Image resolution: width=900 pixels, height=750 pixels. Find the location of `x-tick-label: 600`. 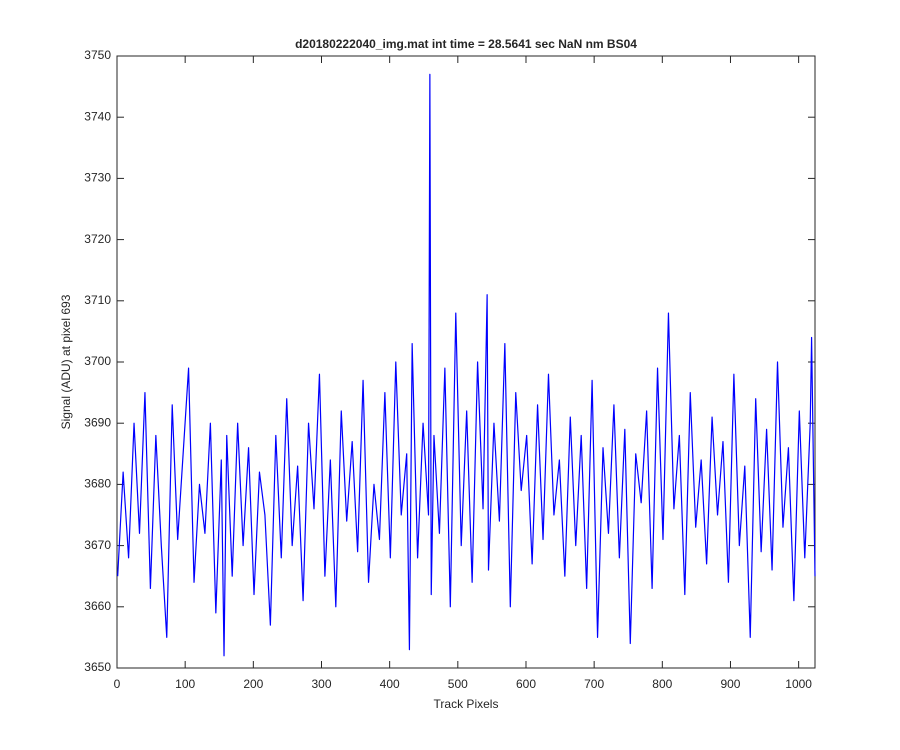

x-tick-label: 600 is located at coordinates (526, 684).